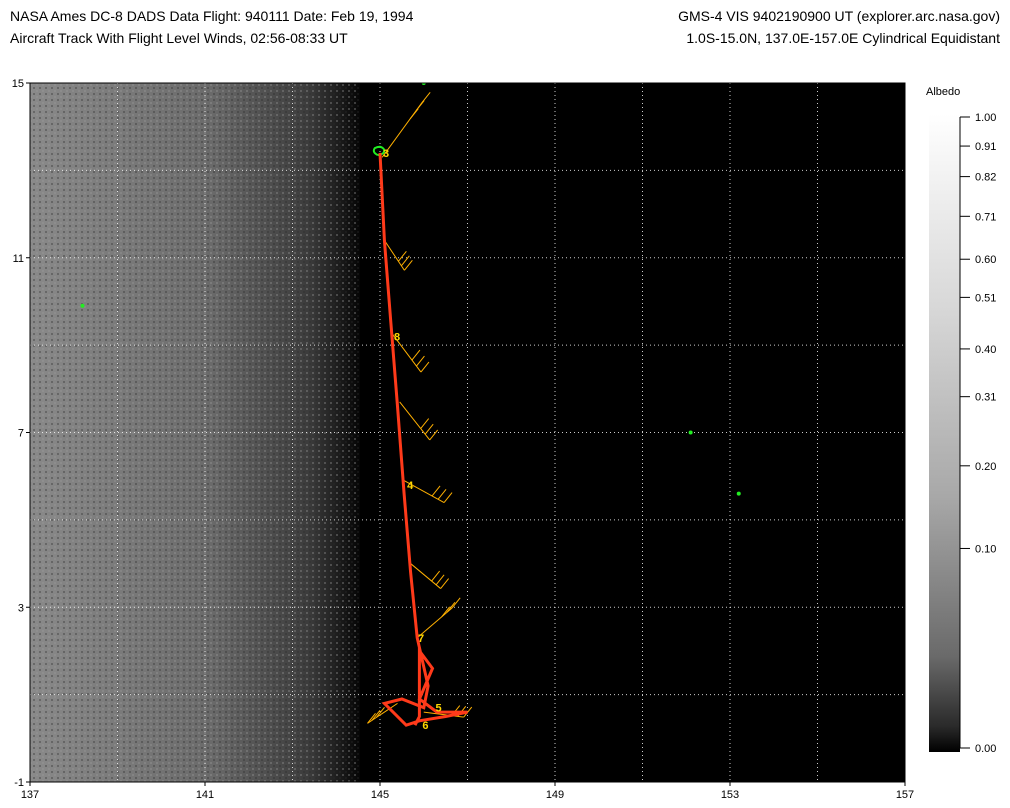  I want to click on colorbar-tick-label: 0.71, so click(985, 217).